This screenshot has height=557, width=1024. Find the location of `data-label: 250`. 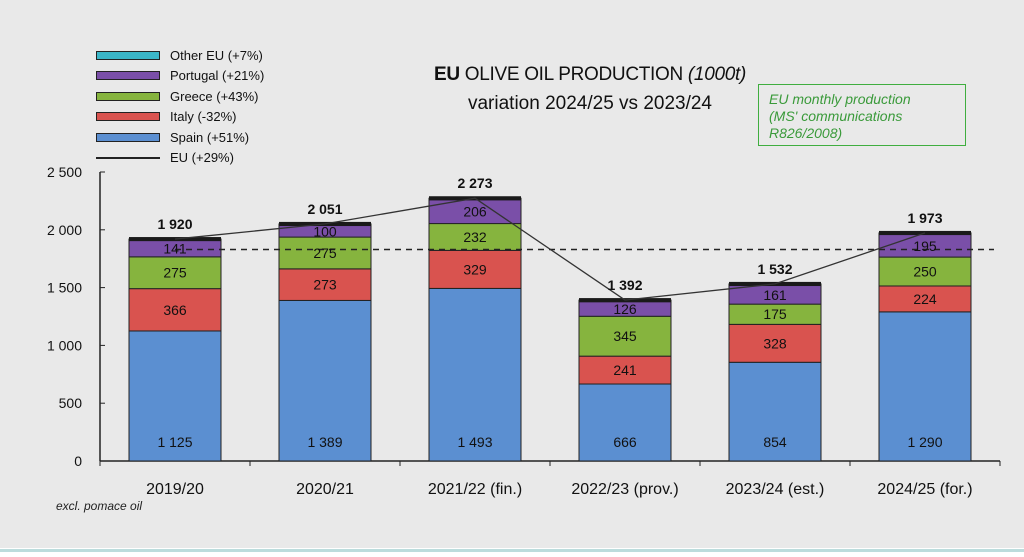

data-label: 250 is located at coordinates (925, 272).